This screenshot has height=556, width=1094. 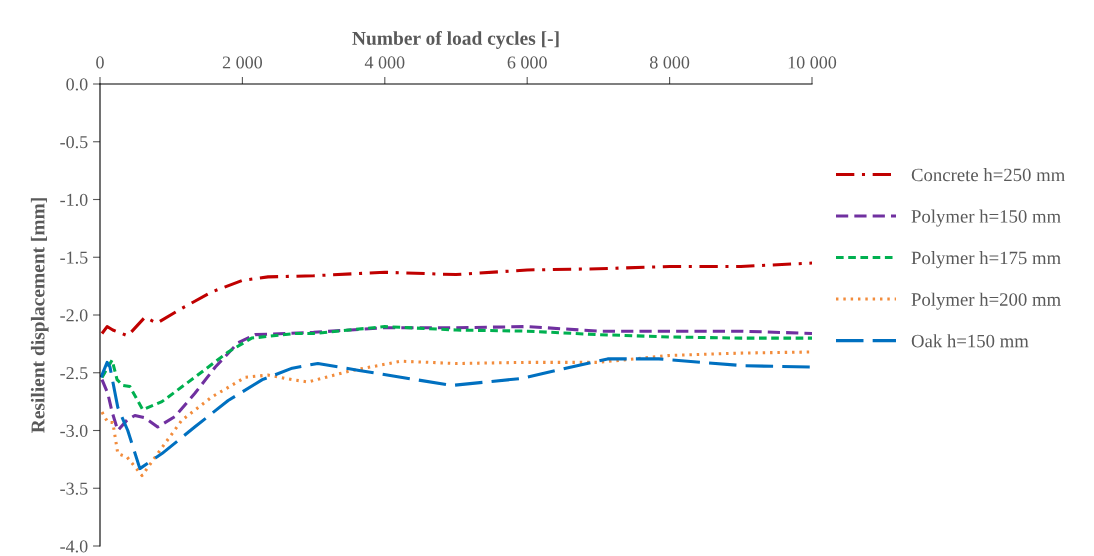 I want to click on y-tick-label: -1.5, so click(x=74, y=257).